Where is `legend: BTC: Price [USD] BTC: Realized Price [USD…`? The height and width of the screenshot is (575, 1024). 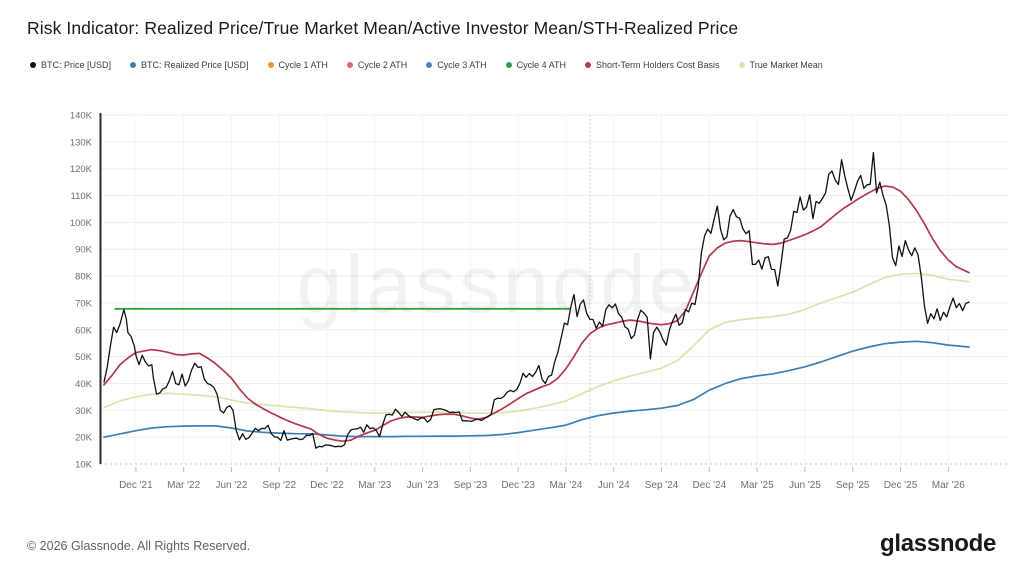
legend: BTC: Price [USD] BTC: Realized Price [USD… is located at coordinates (426, 65).